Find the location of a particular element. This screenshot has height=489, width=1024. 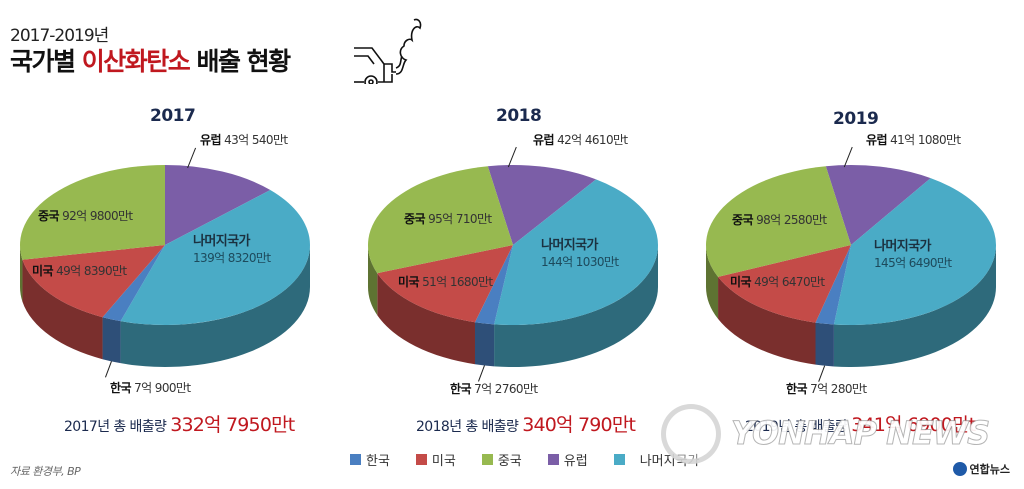

pie-graphic-2018 is located at coordinates (512, 264).